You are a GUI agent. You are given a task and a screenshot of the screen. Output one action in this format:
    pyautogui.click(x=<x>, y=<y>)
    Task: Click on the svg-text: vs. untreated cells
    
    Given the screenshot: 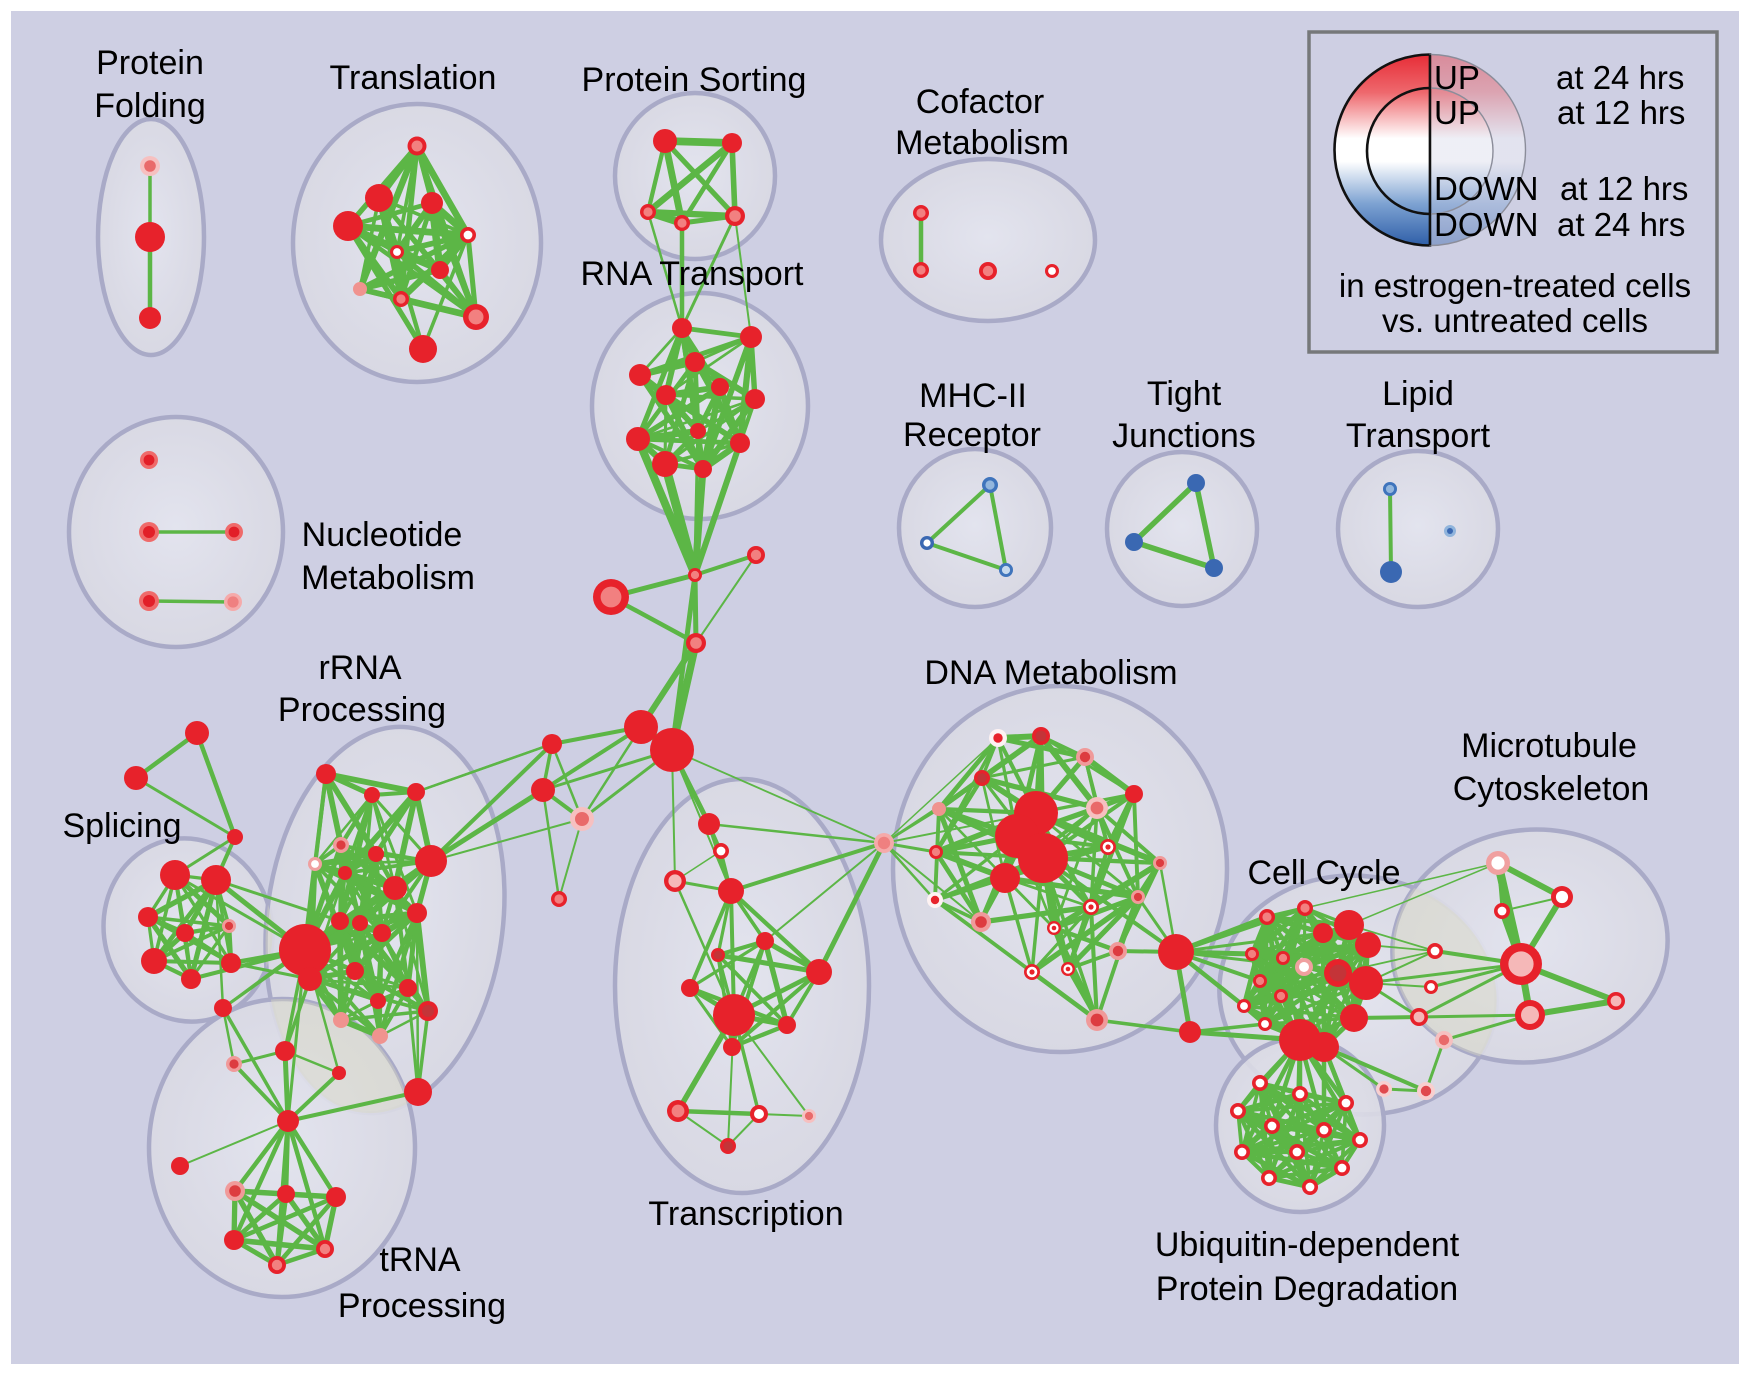 What is the action you would take?
    pyautogui.click(x=1515, y=320)
    